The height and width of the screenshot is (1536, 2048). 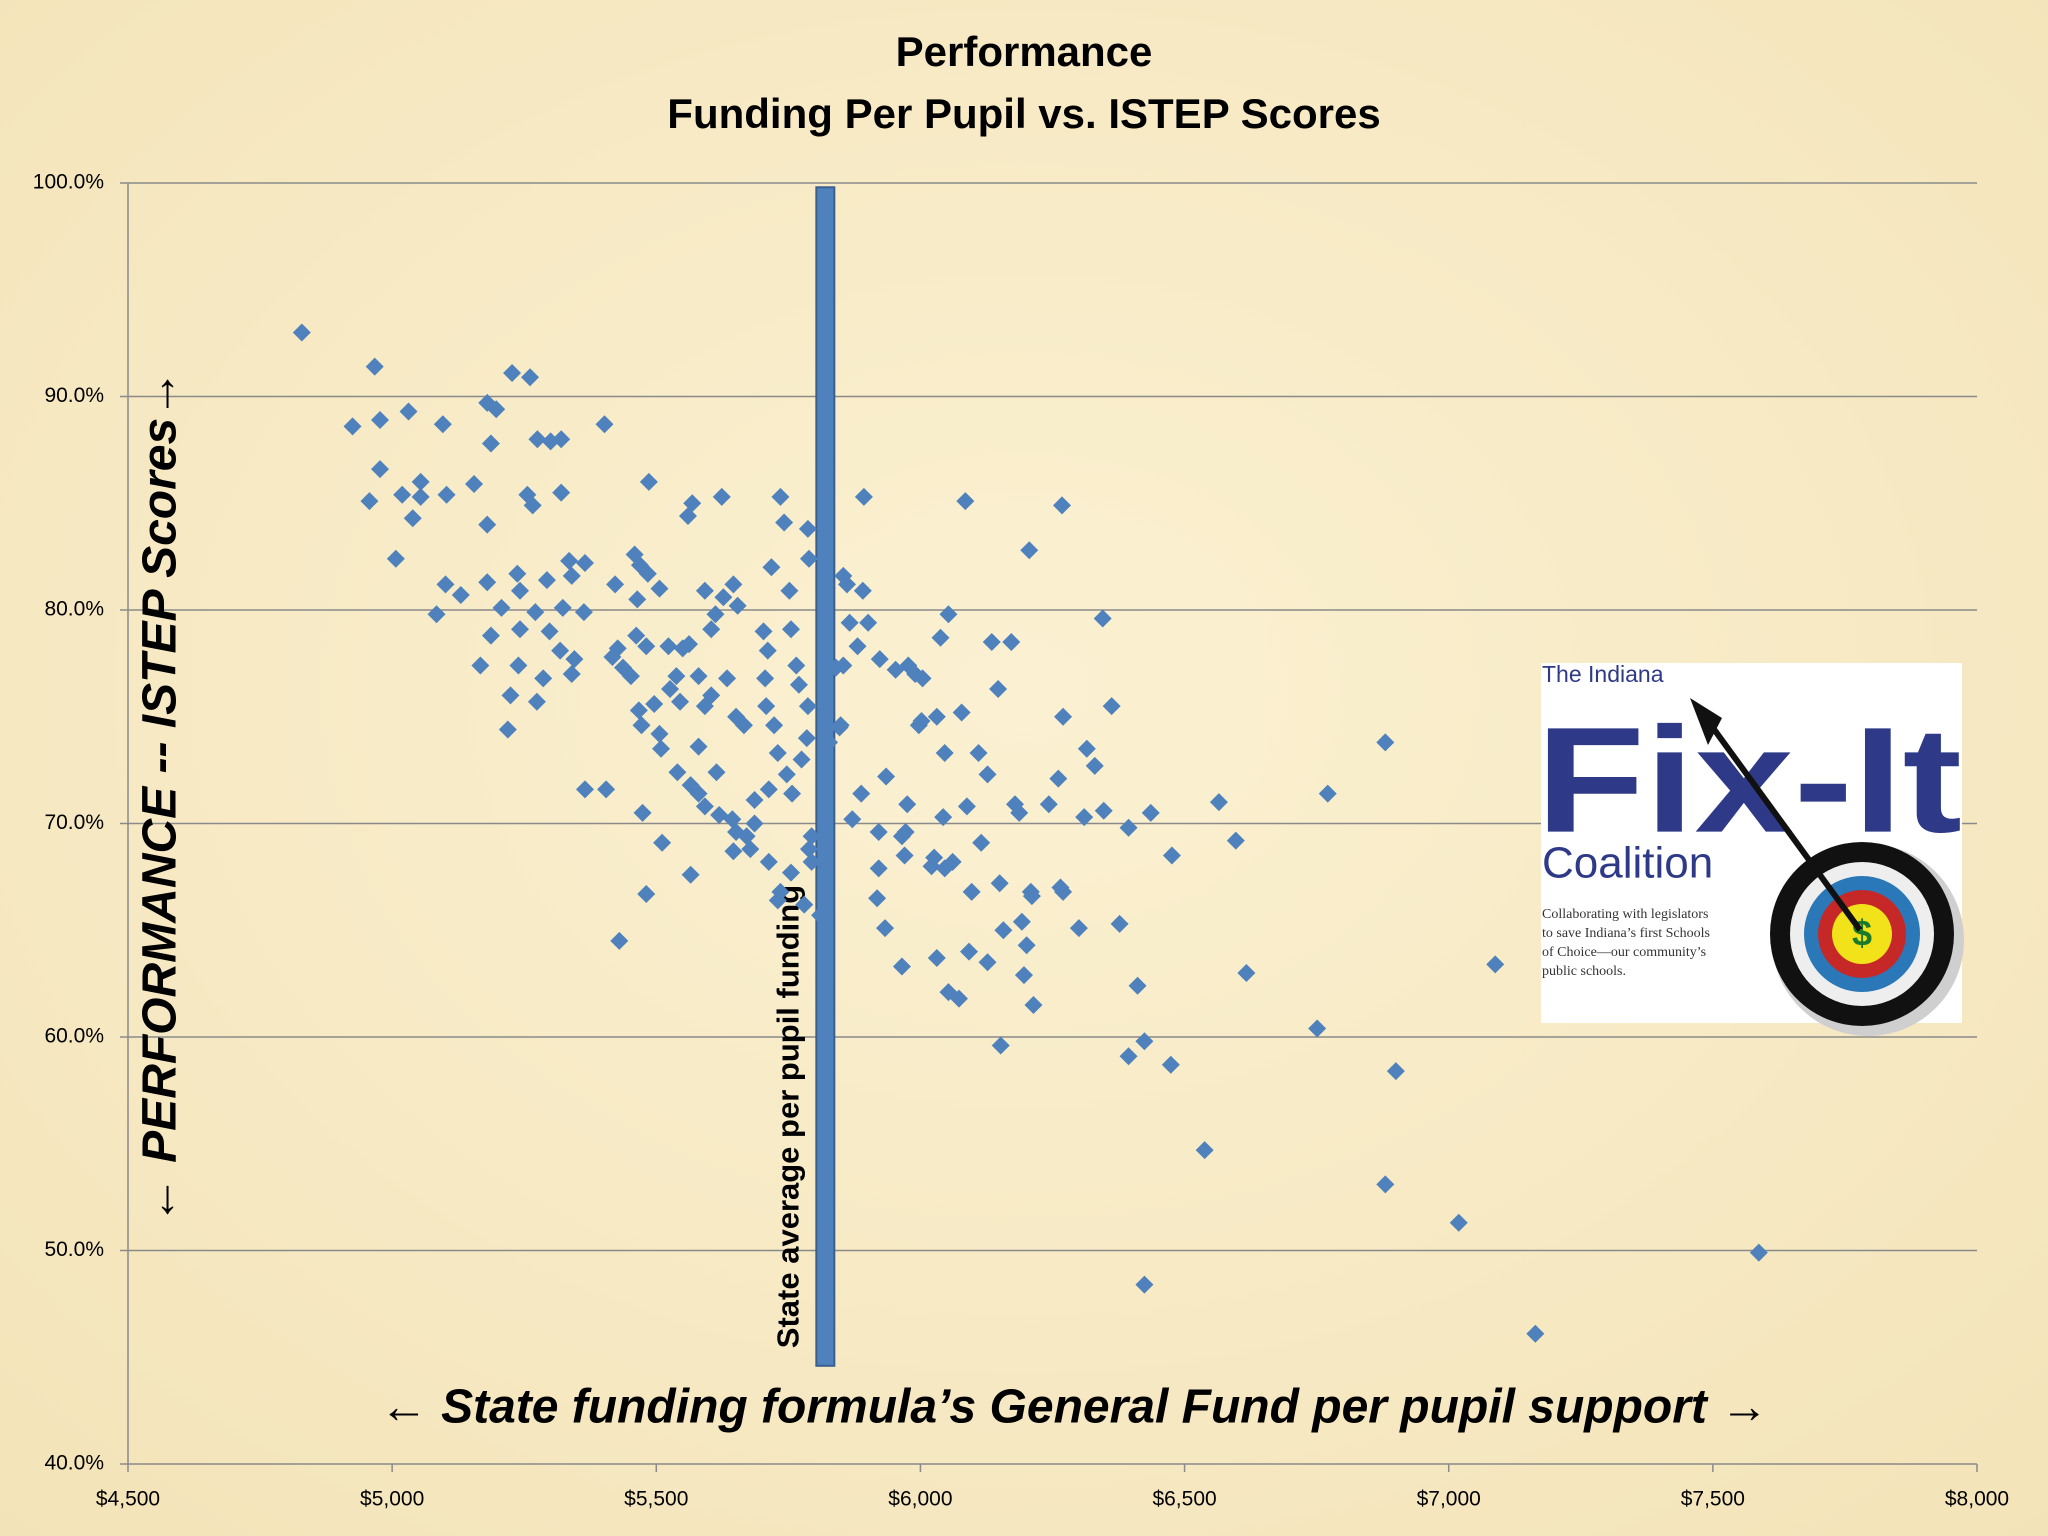 What do you see at coordinates (803, 776) in the screenshot?
I see `reference: State average per pupil funding` at bounding box center [803, 776].